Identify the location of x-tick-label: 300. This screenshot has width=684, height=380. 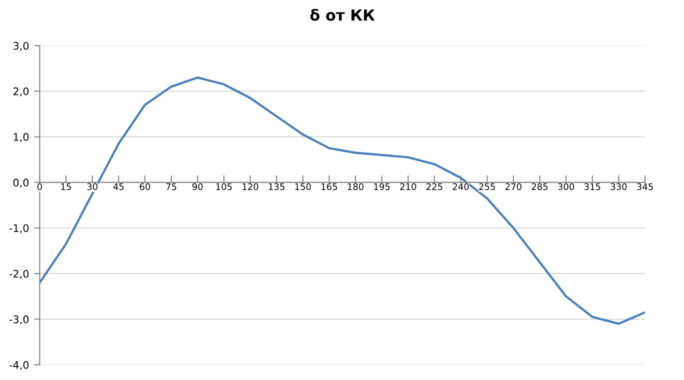
(566, 186).